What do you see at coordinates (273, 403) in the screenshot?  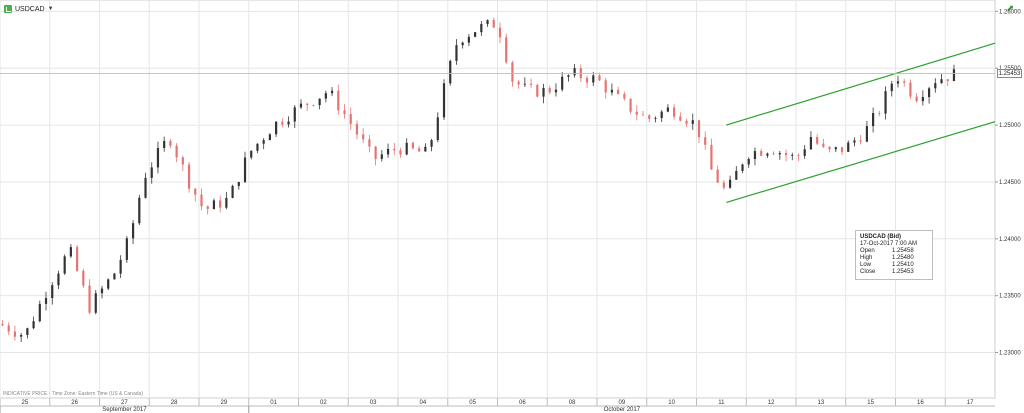 I see `day-label: 01` at bounding box center [273, 403].